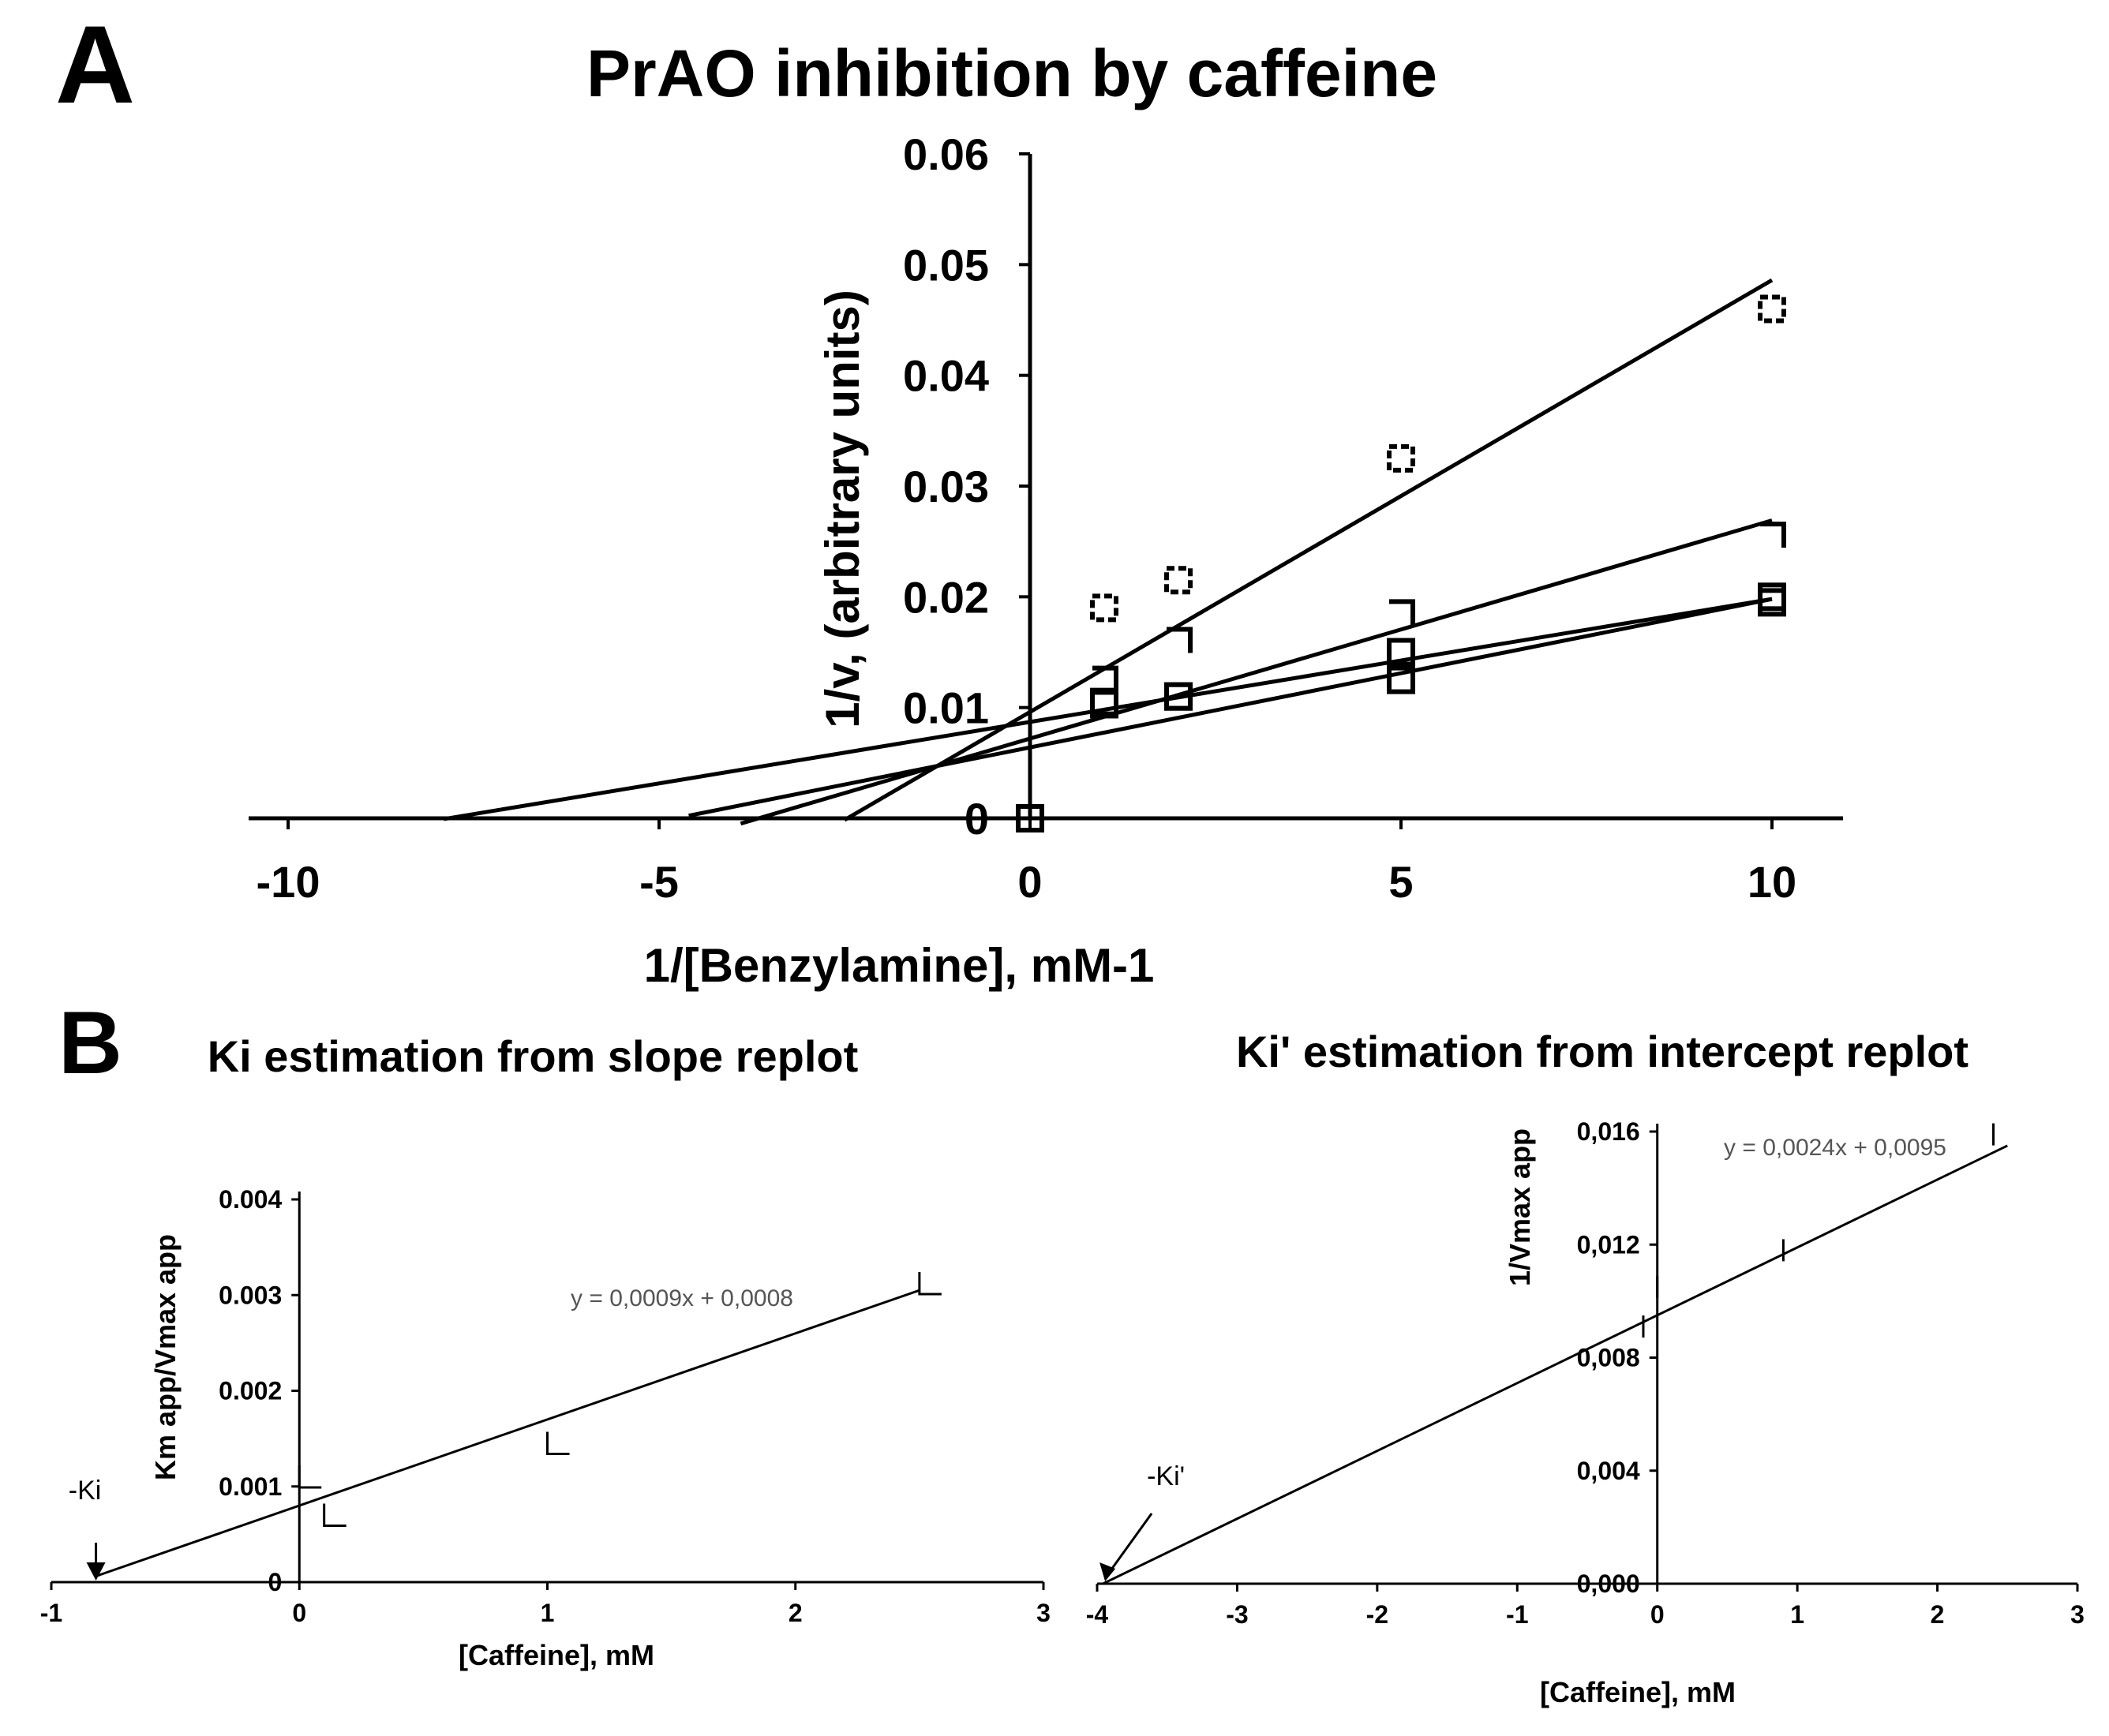 The height and width of the screenshot is (1736, 2109). Describe the element at coordinates (946, 486) in the screenshot. I see `chart-a-y-tick-label: 0.03` at that location.